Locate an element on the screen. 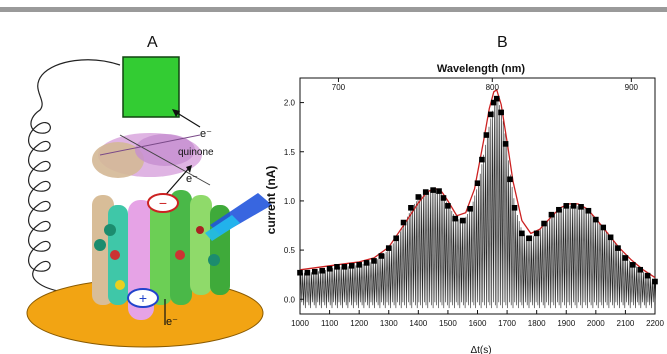 The height and width of the screenshot is (354, 667). electron-arrow-electrode is located at coordinates (187, 119).